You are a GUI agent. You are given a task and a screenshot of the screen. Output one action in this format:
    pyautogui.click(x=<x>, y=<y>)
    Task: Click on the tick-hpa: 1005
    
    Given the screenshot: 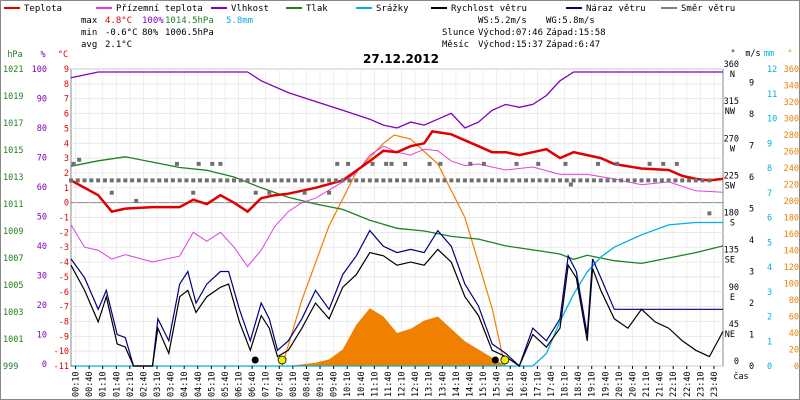 What is the action you would take?
    pyautogui.click(x=13, y=286)
    